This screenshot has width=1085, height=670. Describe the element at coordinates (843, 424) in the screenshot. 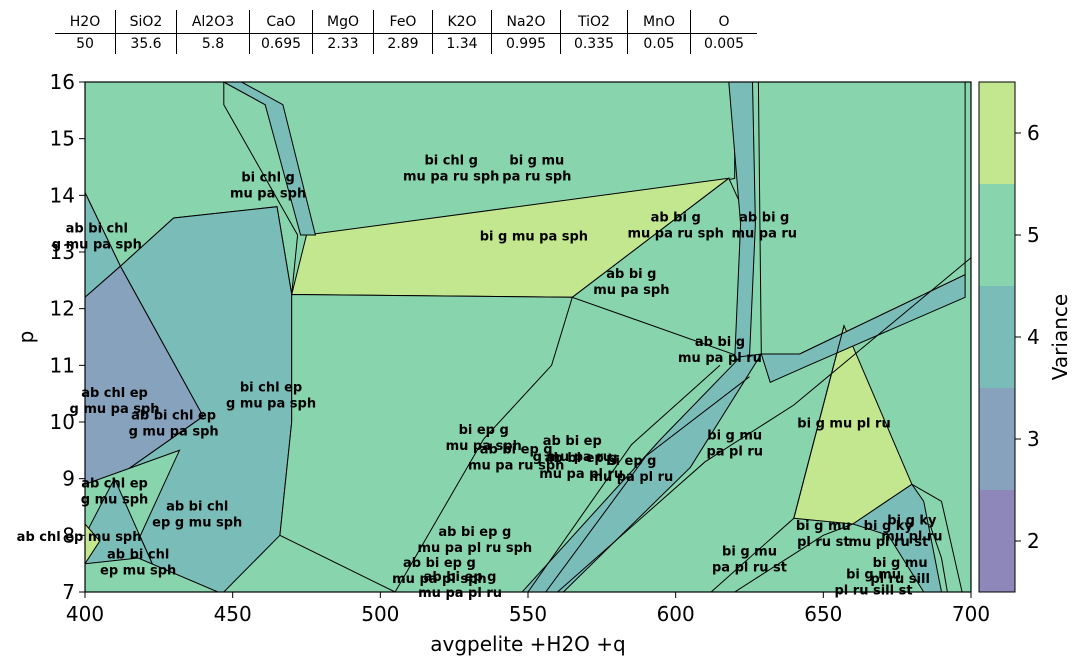

I see `field-label-19: bi g mu pl ru` at that location.